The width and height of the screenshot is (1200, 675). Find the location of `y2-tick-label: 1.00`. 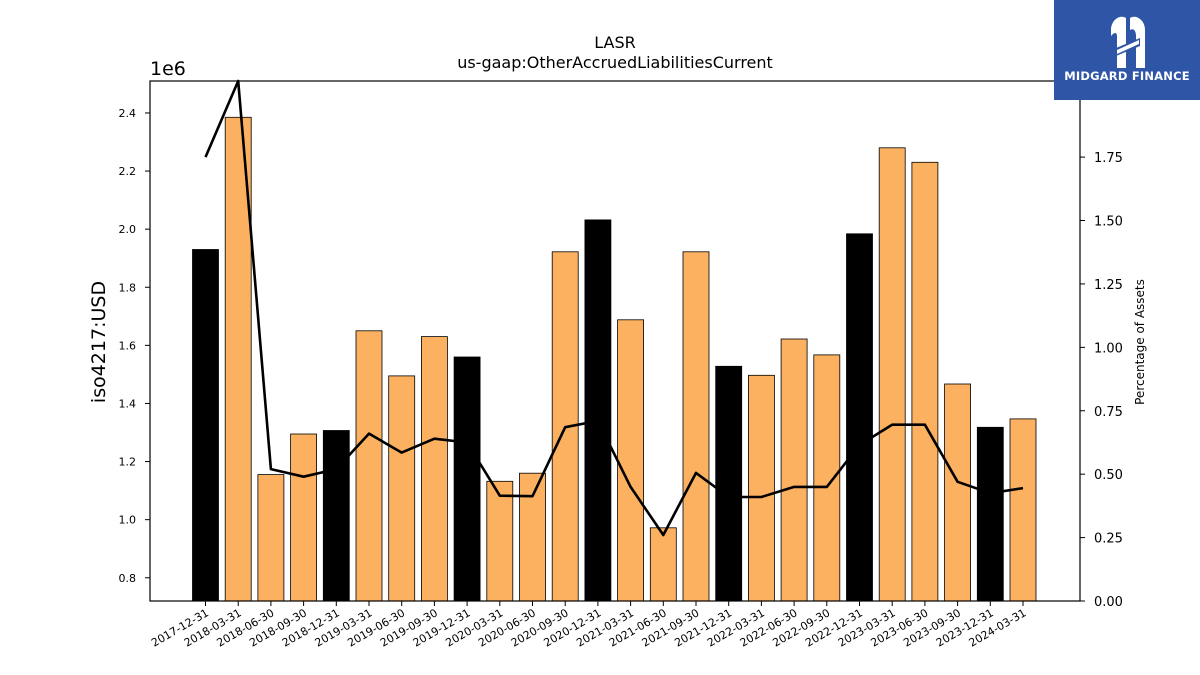

y2-tick-label: 1.00 is located at coordinates (1108, 348).